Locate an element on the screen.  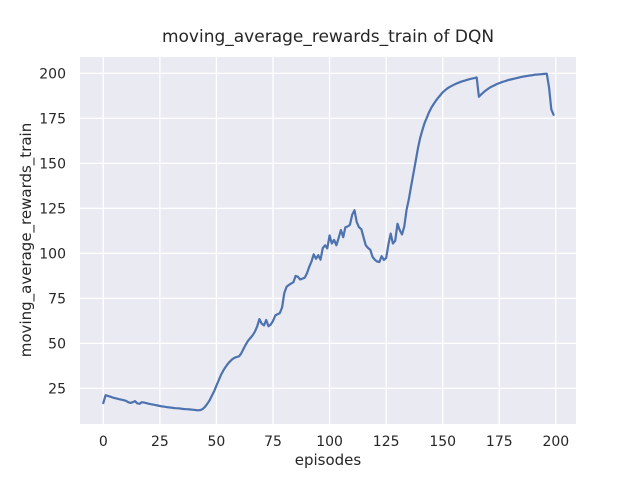
x-tick-label: 25 is located at coordinates (160, 442).